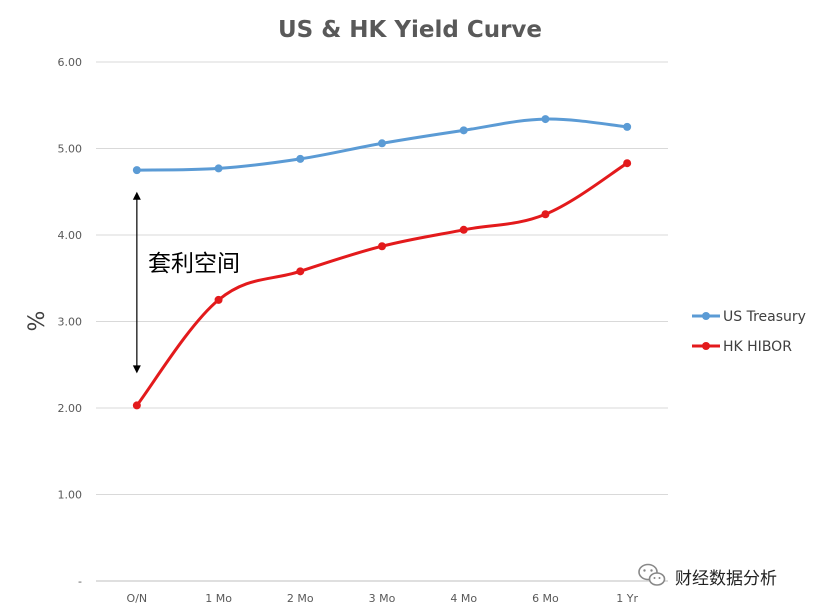  I want to click on y-tick-label: 1.00, so click(70, 495).